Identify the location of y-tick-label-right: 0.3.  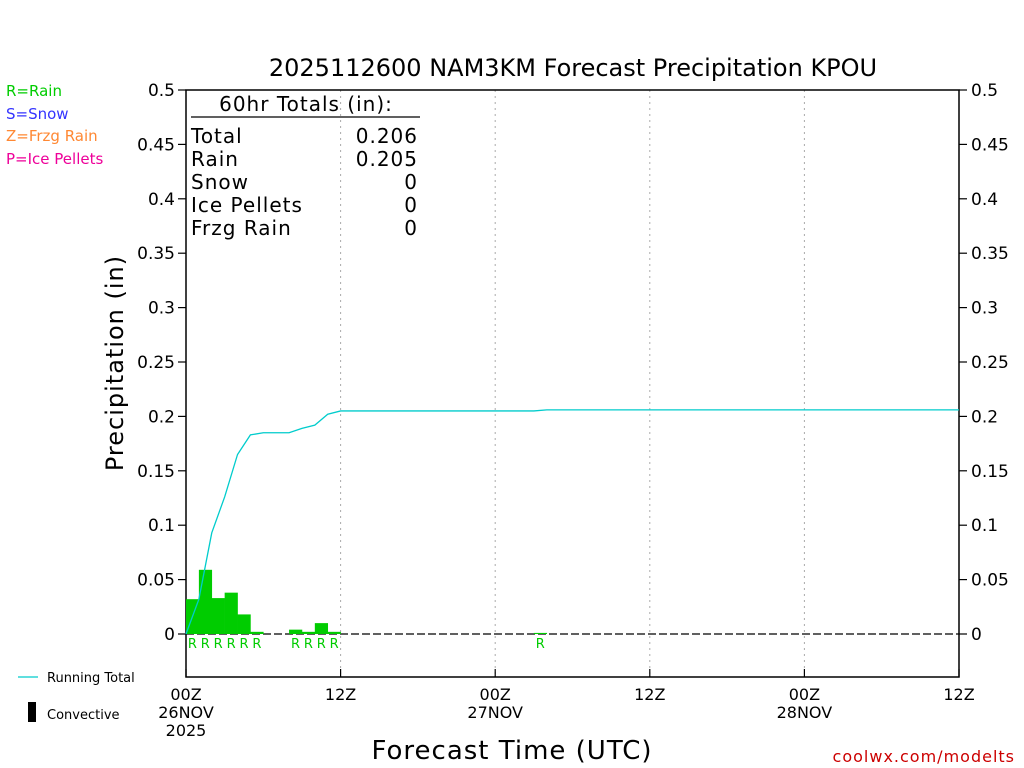
(984, 309).